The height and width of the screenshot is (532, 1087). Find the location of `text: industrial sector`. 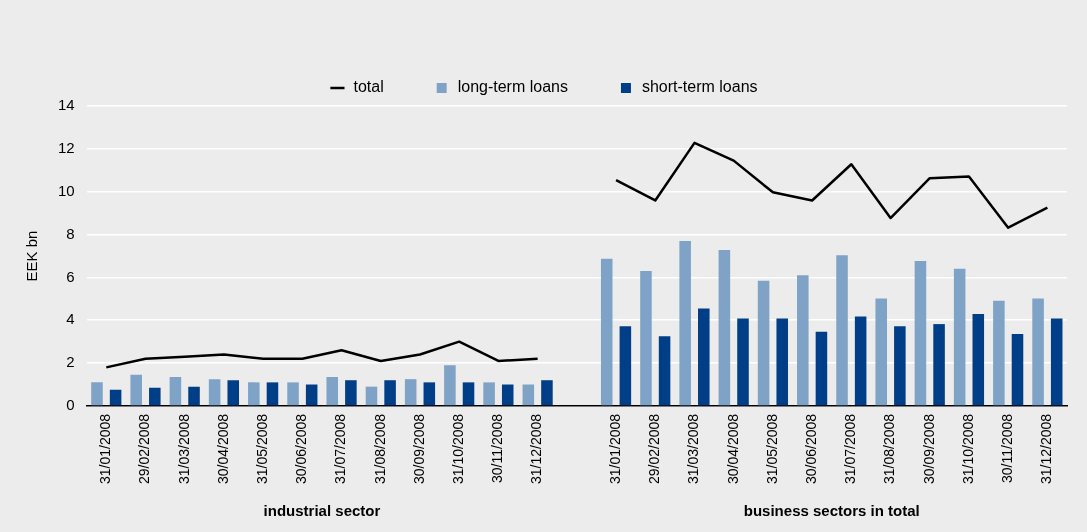

text: industrial sector is located at coordinates (322, 511).